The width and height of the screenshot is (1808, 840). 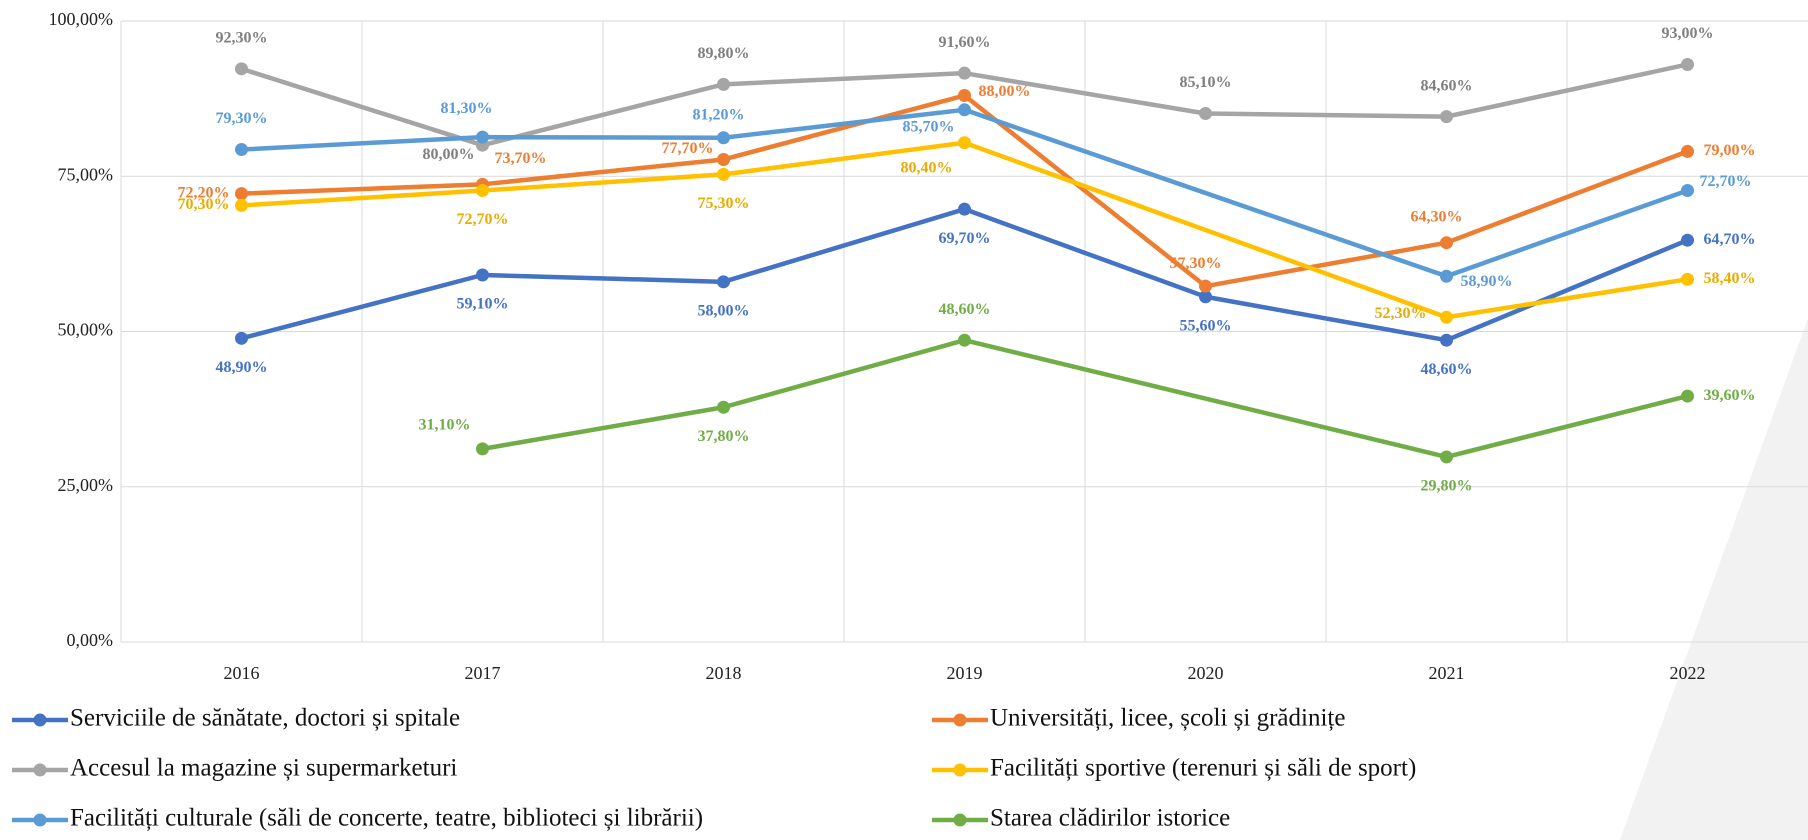 What do you see at coordinates (1447, 673) in the screenshot?
I see `x-tick-label: 2021` at bounding box center [1447, 673].